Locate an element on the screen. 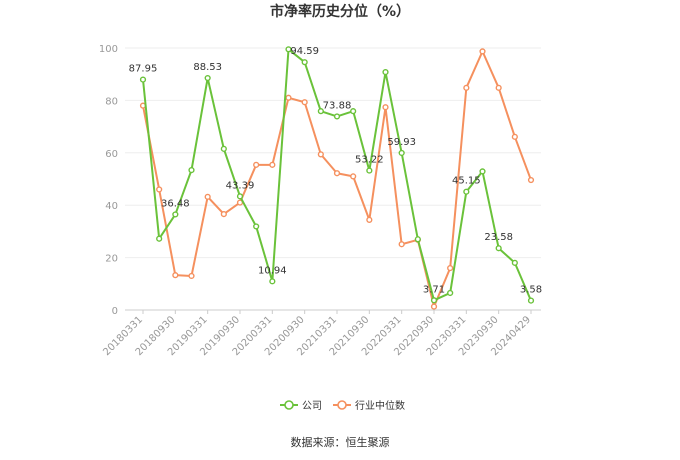 The width and height of the screenshot is (680, 460). legend-item: 行业中位数 is located at coordinates (369, 405).